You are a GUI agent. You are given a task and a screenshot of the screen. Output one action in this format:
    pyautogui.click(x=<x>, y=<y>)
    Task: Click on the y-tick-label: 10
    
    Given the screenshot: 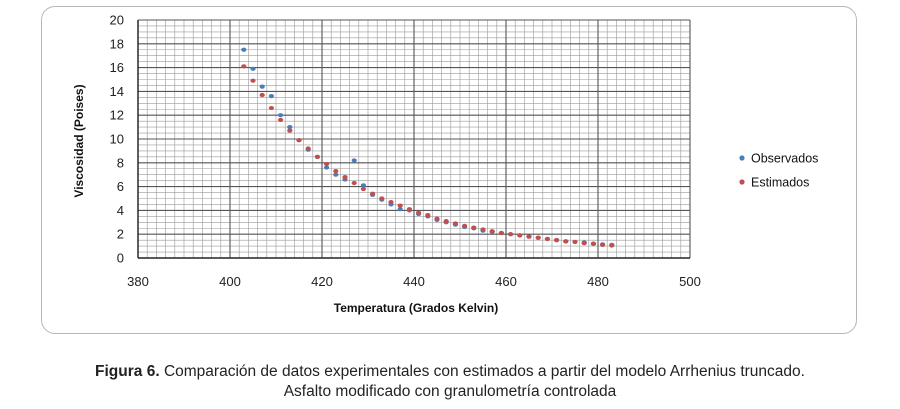 What is the action you would take?
    pyautogui.click(x=117, y=139)
    